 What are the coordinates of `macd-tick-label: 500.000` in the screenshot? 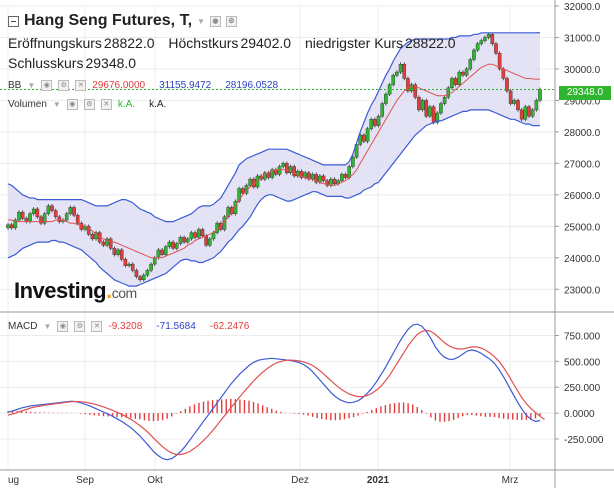 It's located at (582, 362).